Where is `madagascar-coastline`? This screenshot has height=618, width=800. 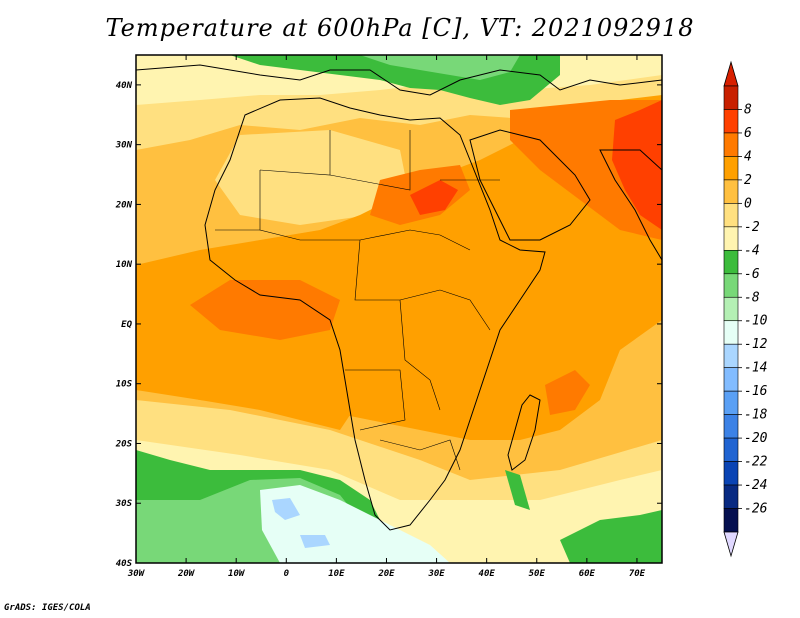 madagascar-coastline is located at coordinates (524, 432).